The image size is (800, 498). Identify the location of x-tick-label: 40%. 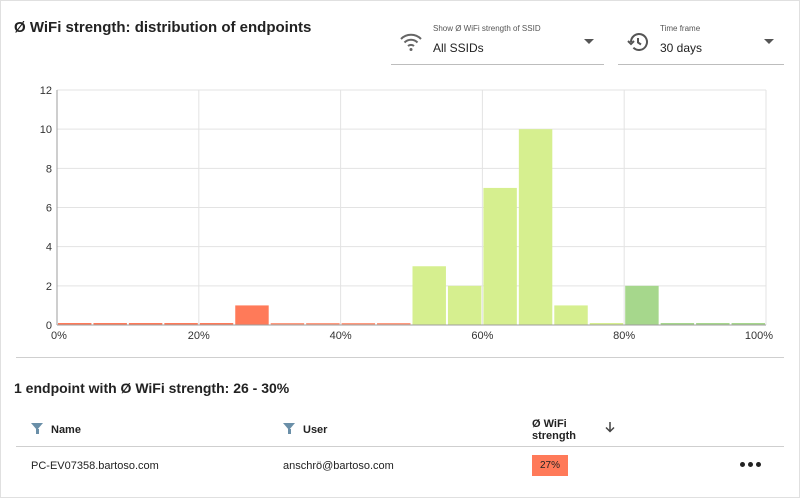
(341, 336).